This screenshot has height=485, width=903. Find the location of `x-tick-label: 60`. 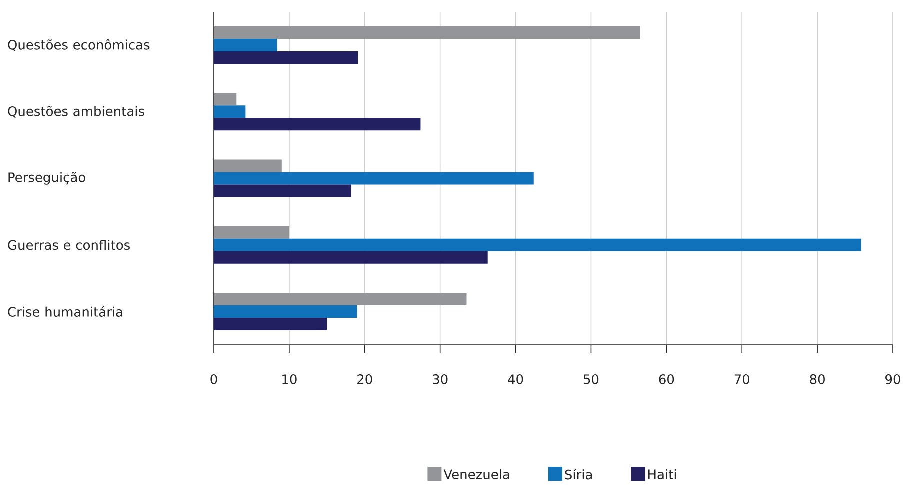

x-tick-label: 60 is located at coordinates (666, 379).